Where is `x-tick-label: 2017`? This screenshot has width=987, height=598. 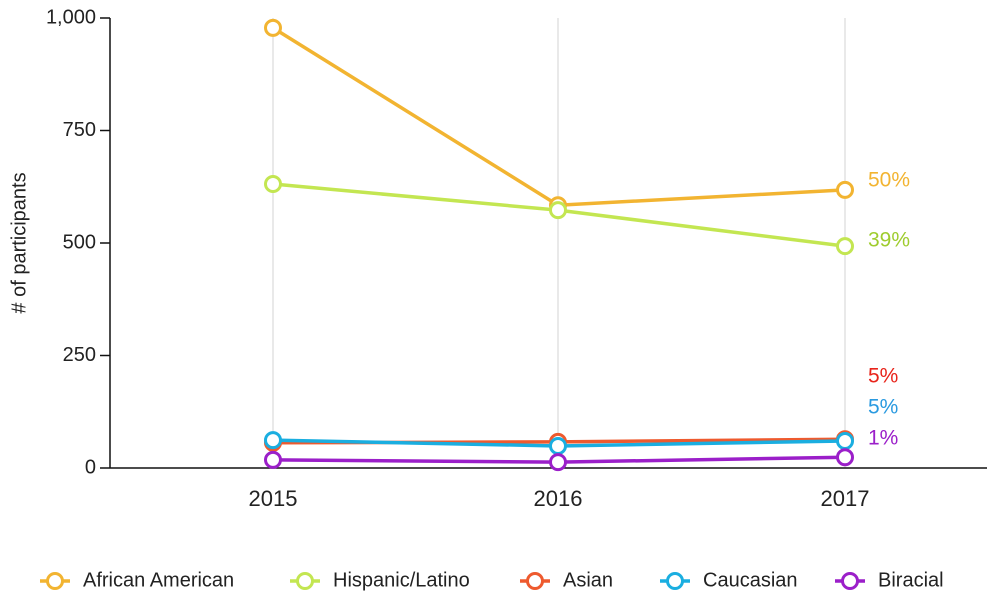
x-tick-label: 2017 is located at coordinates (845, 498).